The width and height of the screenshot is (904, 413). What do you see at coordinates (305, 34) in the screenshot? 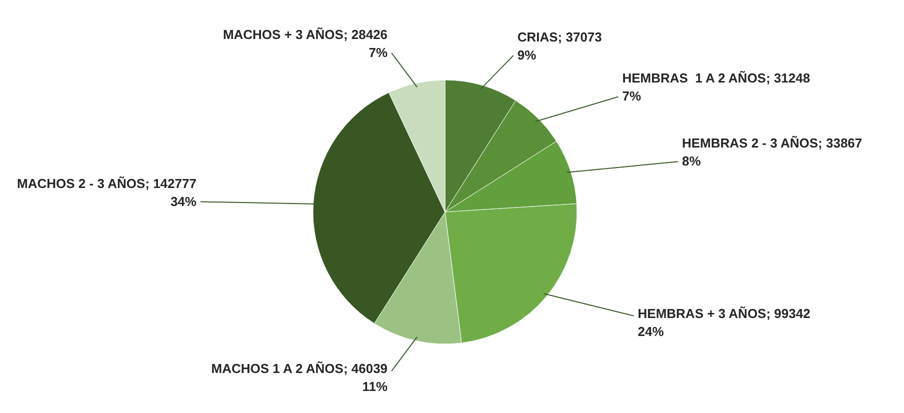
I see `slice-label: MACHOS + 3 AÑOS; 28426` at bounding box center [305, 34].